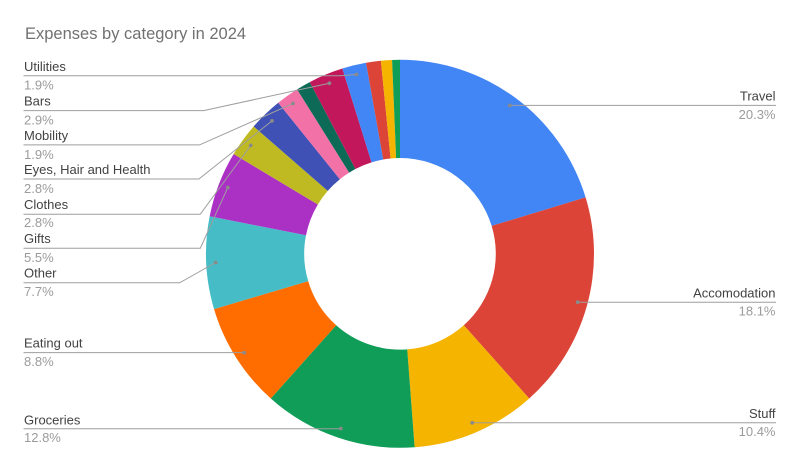 The width and height of the screenshot is (799, 472). Describe the element at coordinates (135, 34) in the screenshot. I see `svg-text: Expenses by category in 2024` at that location.